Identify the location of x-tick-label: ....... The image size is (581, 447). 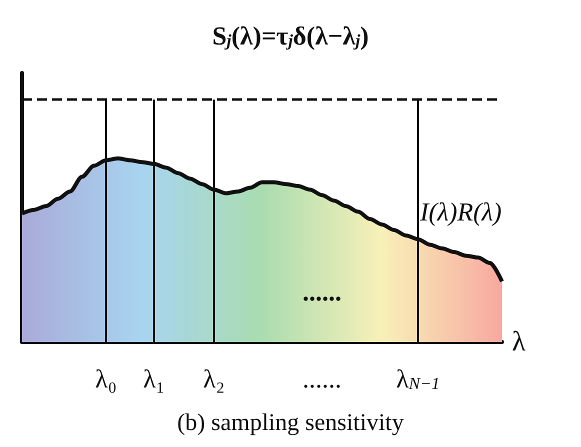
(322, 379).